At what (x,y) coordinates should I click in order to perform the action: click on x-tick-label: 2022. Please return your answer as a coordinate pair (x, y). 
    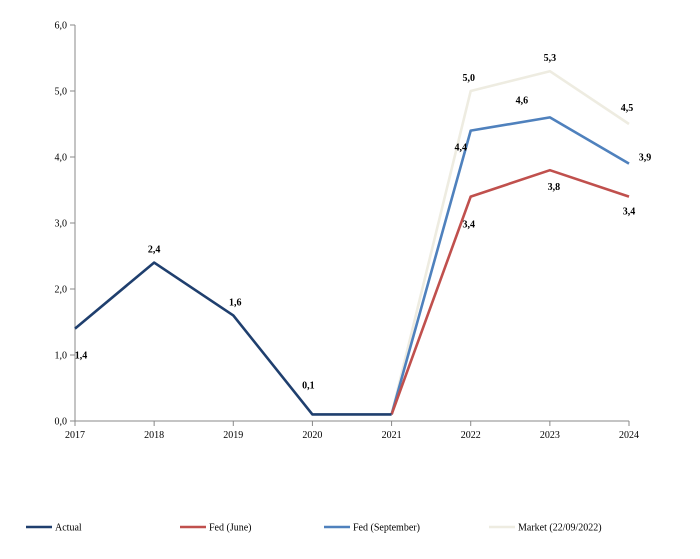
    Looking at the image, I should click on (471, 435).